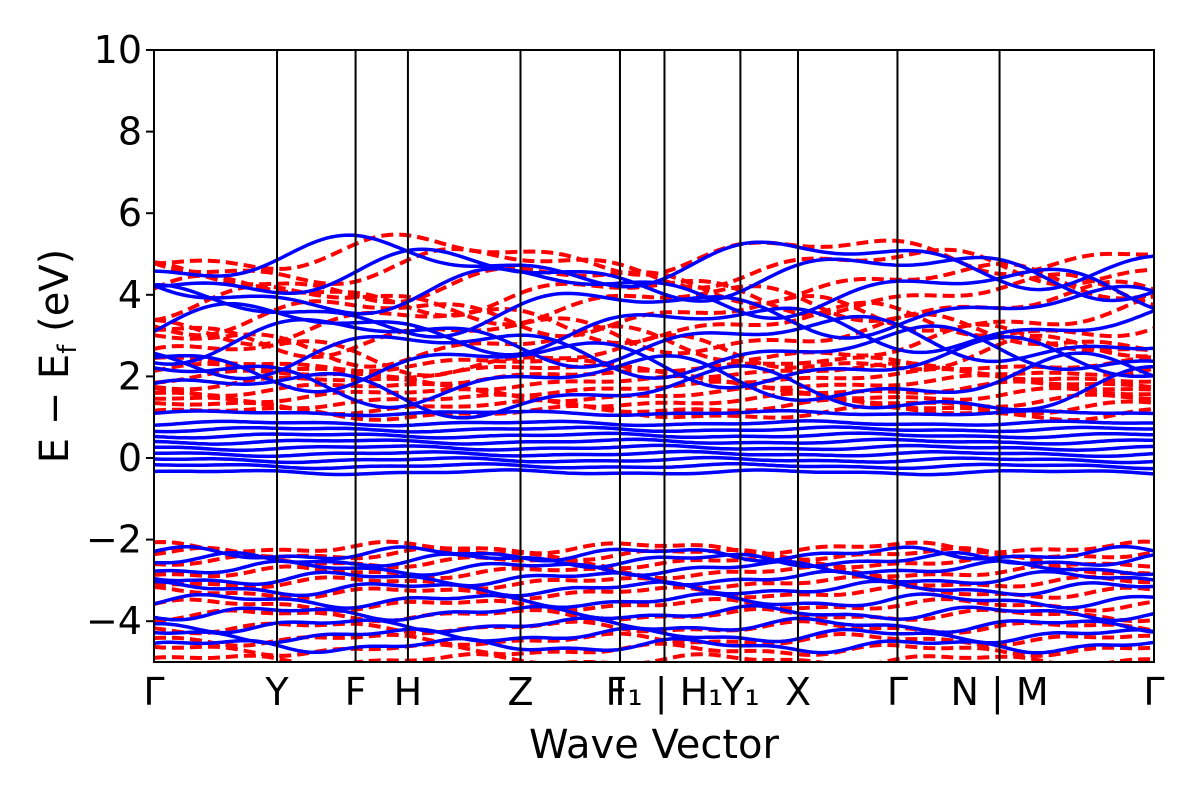 Image resolution: width=1200 pixels, height=800 pixels. What do you see at coordinates (130, 132) in the screenshot?
I see `y-tick-label: 8` at bounding box center [130, 132].